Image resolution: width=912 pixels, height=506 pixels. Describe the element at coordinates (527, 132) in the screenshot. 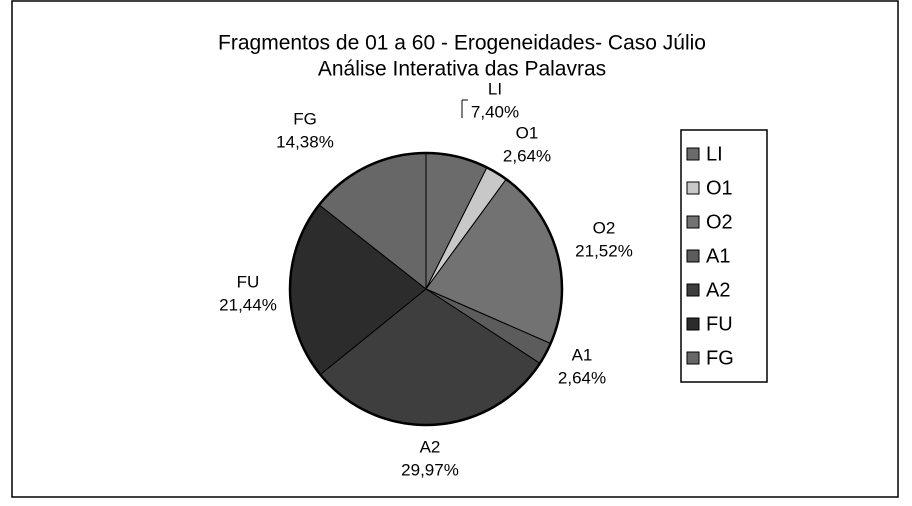

I see `slice-category-label: O1` at that location.